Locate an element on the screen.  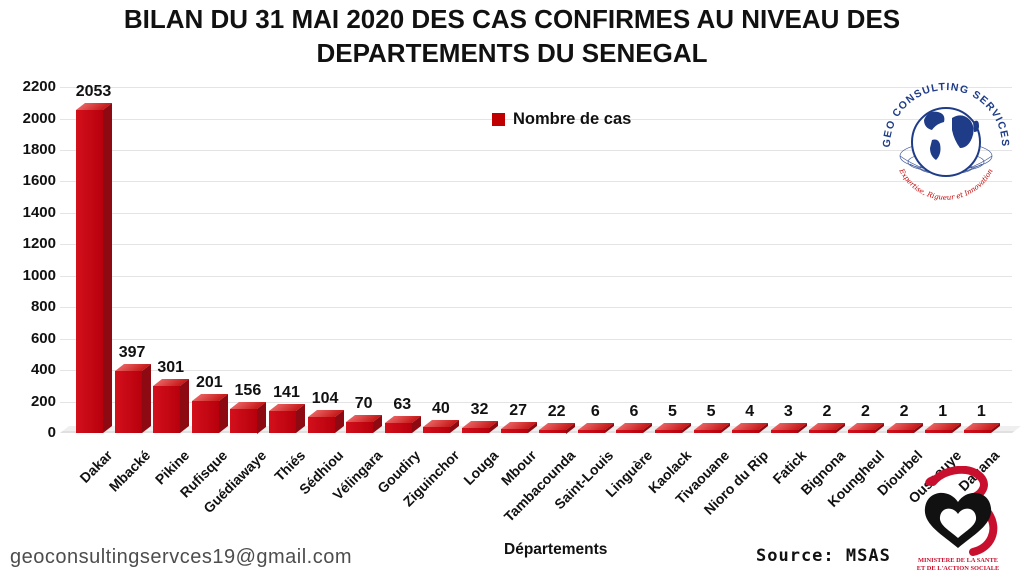
bar-value-label: 32 is located at coordinates (479, 409).